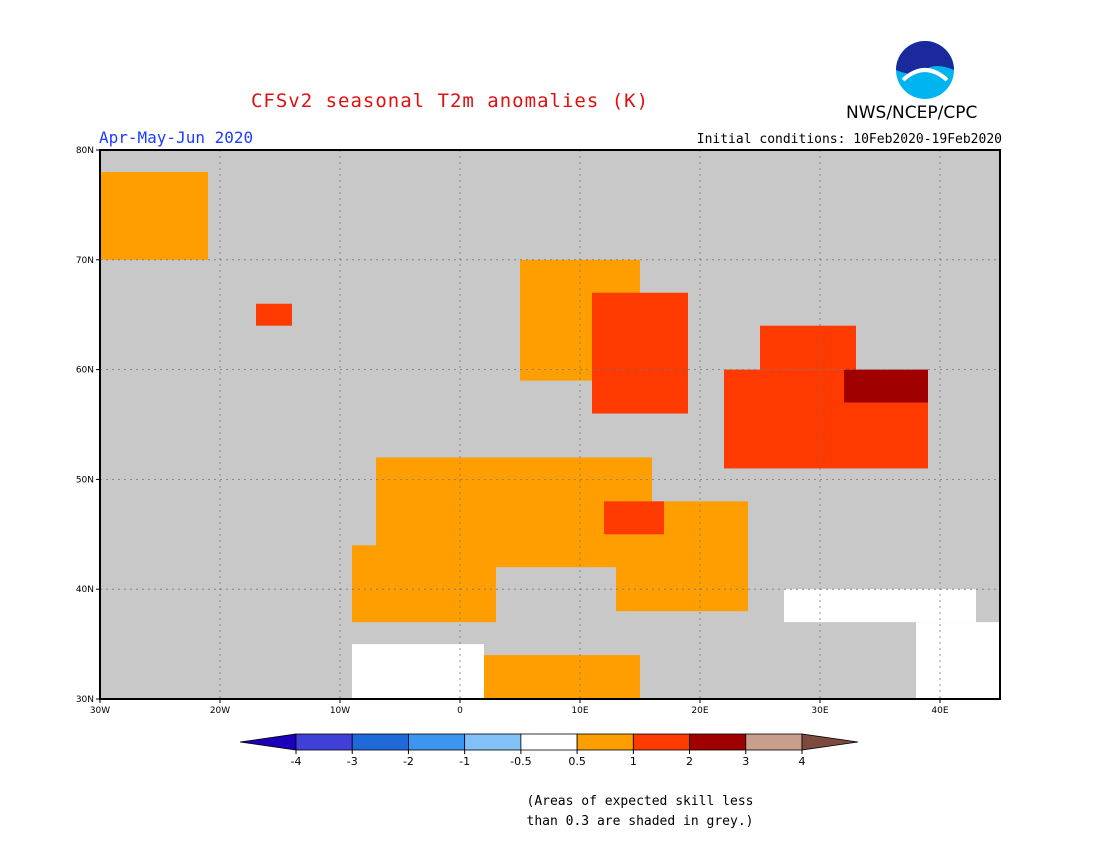  What do you see at coordinates (925, 70) in the screenshot?
I see `noaa-logo-icon` at bounding box center [925, 70].